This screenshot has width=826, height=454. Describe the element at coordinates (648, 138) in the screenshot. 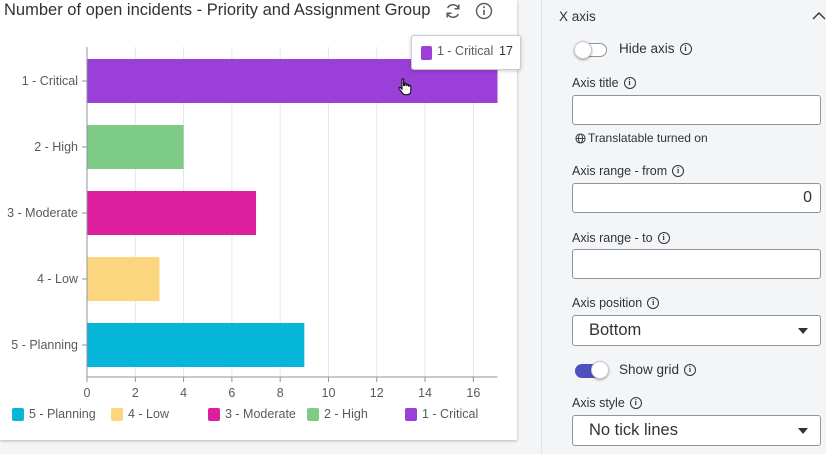

I see `translatable-text: Translatable turned on` at that location.